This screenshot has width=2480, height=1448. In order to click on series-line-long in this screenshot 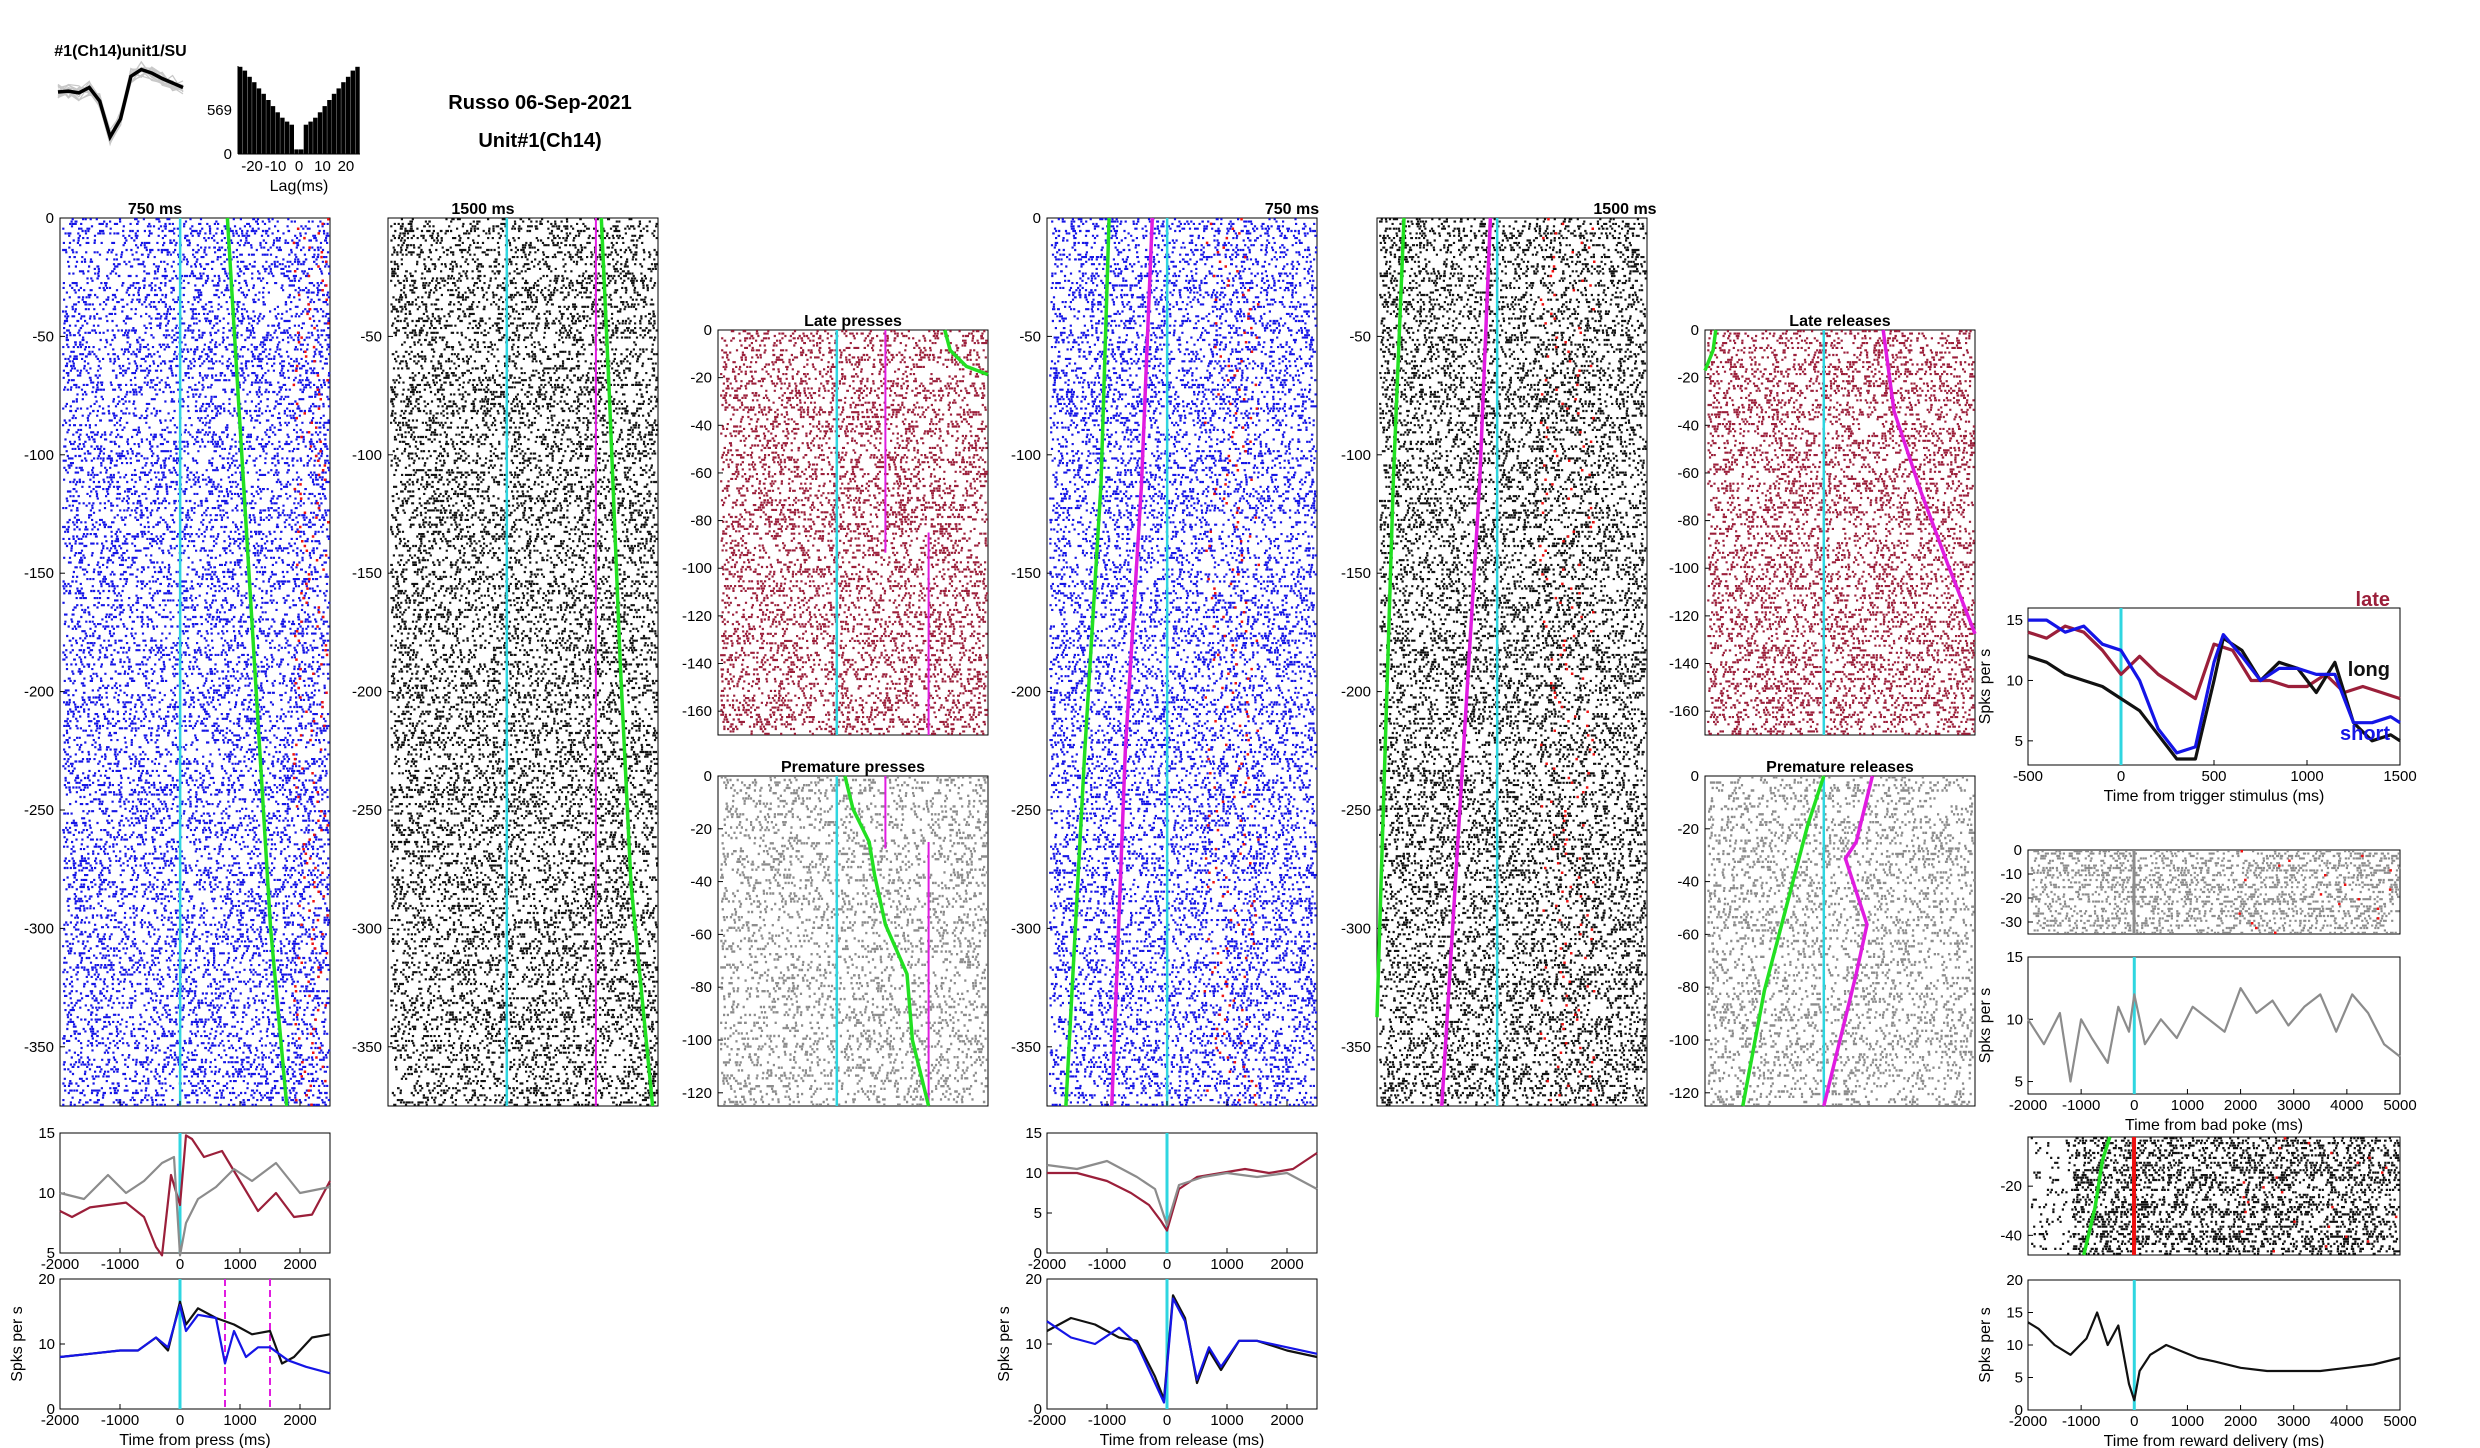, I will do `click(2214, 698)`.